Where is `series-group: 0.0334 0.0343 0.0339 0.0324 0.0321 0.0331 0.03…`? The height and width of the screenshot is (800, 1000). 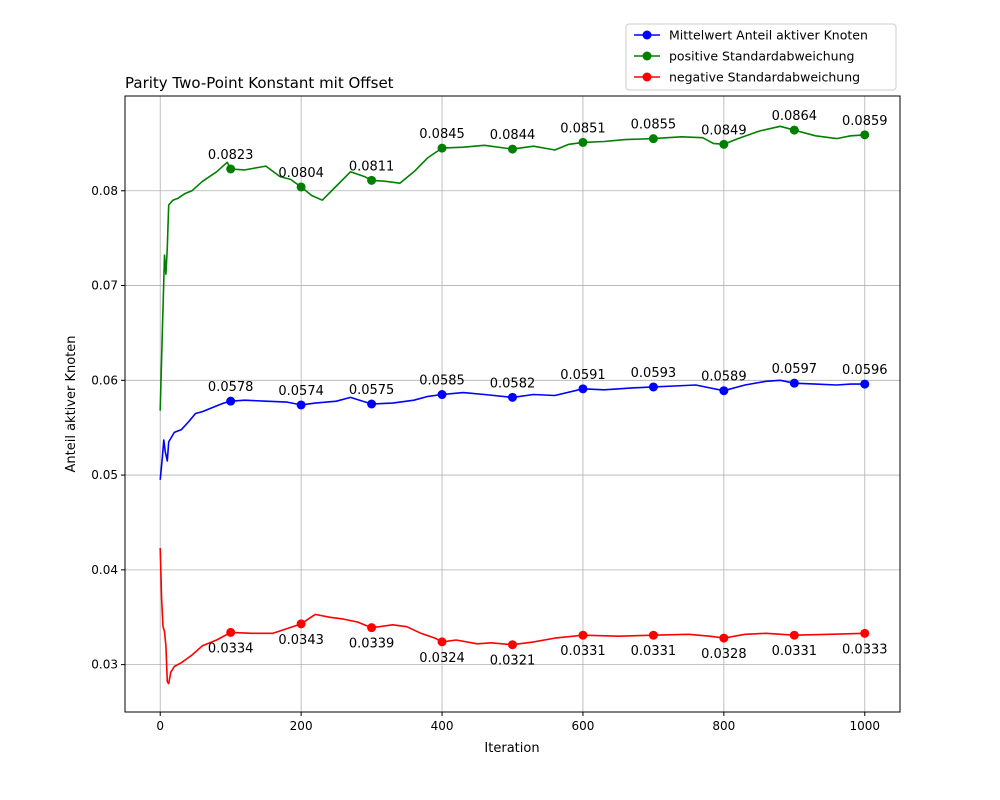 series-group: 0.0334 0.0343 0.0339 0.0324 0.0321 0.0331 0.03… is located at coordinates (523, 616).